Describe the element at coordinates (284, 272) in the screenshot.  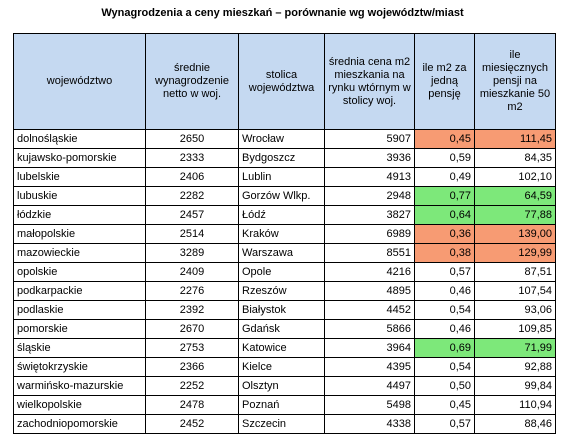
I see `table-row: opolskie 2409 Opole 4216 0,57 87,51` at that location.